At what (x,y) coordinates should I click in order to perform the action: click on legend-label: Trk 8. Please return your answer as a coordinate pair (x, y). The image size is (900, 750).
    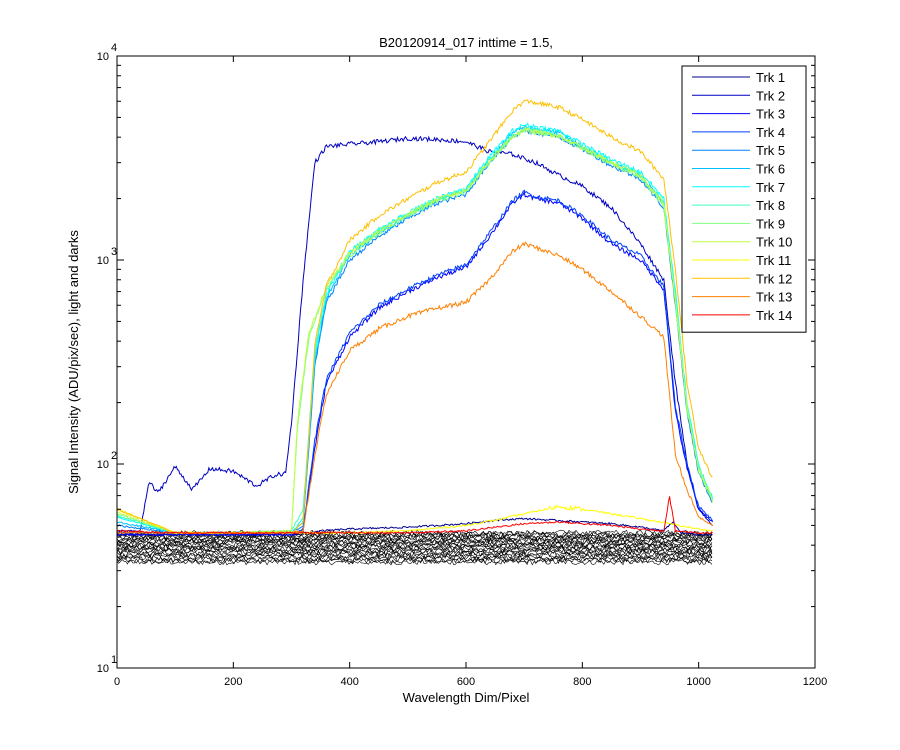
    Looking at the image, I should click on (770, 205).